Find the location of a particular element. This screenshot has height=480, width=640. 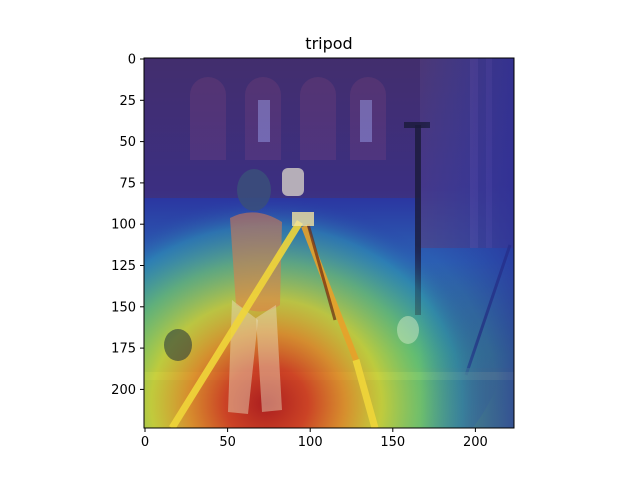

x-axis: 0 50 100 150 200 is located at coordinates (314, 439).